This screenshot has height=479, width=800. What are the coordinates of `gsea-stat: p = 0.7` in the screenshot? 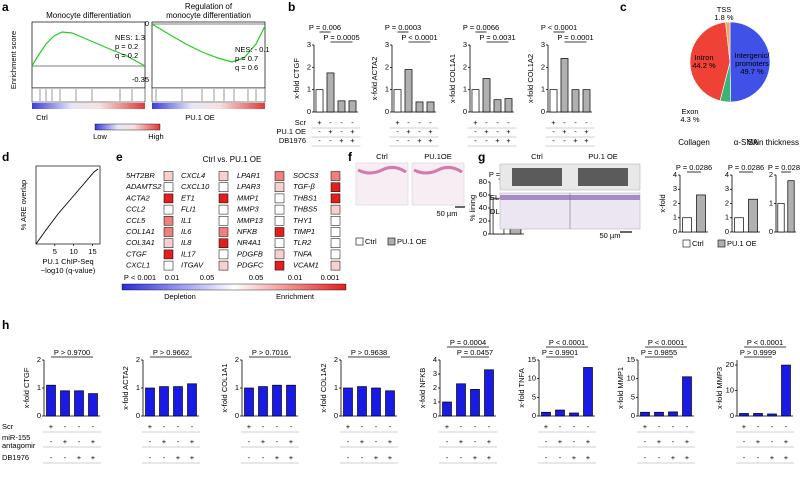 It's located at (246, 58).